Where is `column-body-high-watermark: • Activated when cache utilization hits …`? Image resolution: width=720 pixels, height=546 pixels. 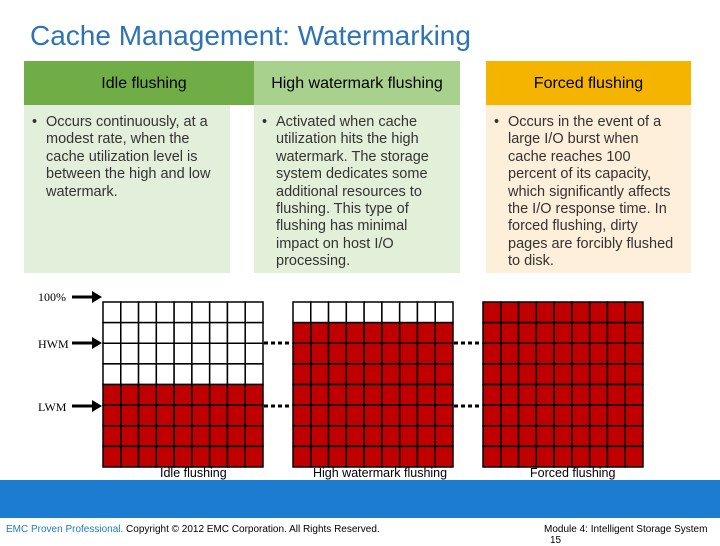
column-body-high-watermark: • Activated when cache utilization hits … is located at coordinates (357, 189).